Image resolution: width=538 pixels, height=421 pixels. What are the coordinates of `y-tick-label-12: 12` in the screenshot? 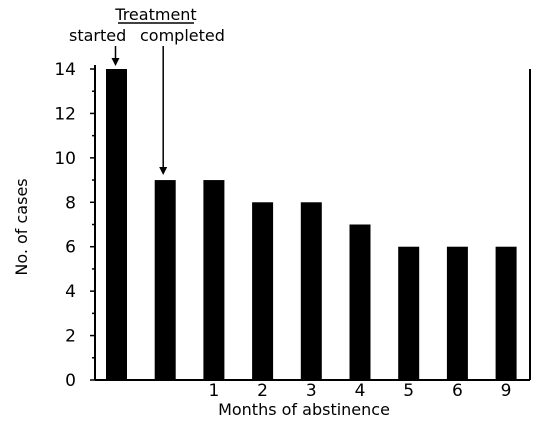 It's located at (65, 114).